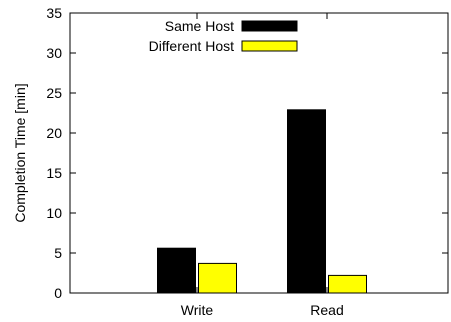 This screenshot has width=451, height=322. I want to click on x-tick-label: Read, so click(326, 310).